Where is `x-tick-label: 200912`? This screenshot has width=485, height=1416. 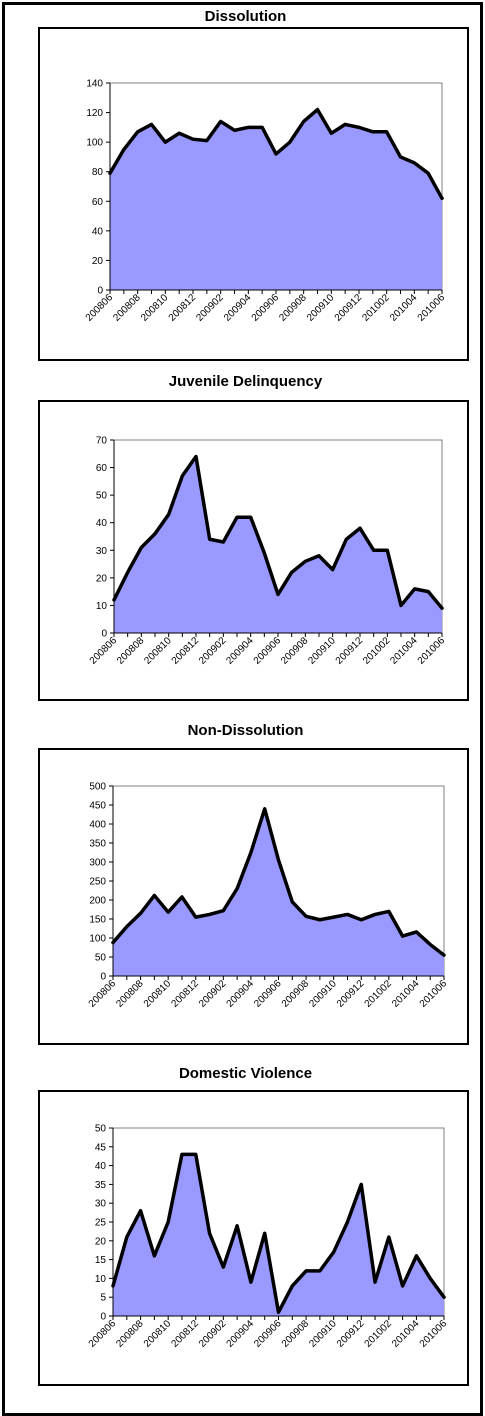
x-tick-label: 200912 is located at coordinates (349, 308).